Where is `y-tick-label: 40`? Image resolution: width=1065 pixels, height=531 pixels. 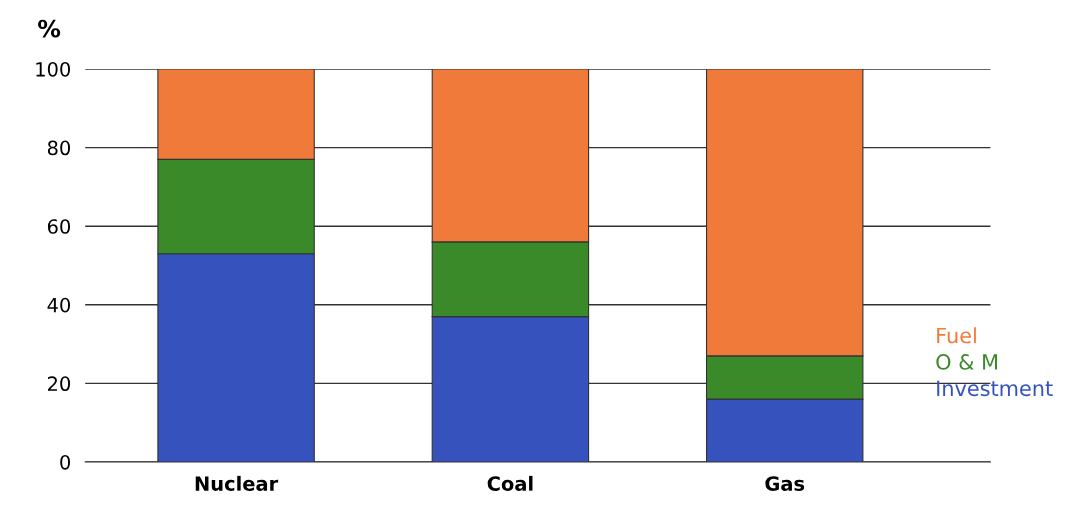
y-tick-label: 40 is located at coordinates (59, 305).